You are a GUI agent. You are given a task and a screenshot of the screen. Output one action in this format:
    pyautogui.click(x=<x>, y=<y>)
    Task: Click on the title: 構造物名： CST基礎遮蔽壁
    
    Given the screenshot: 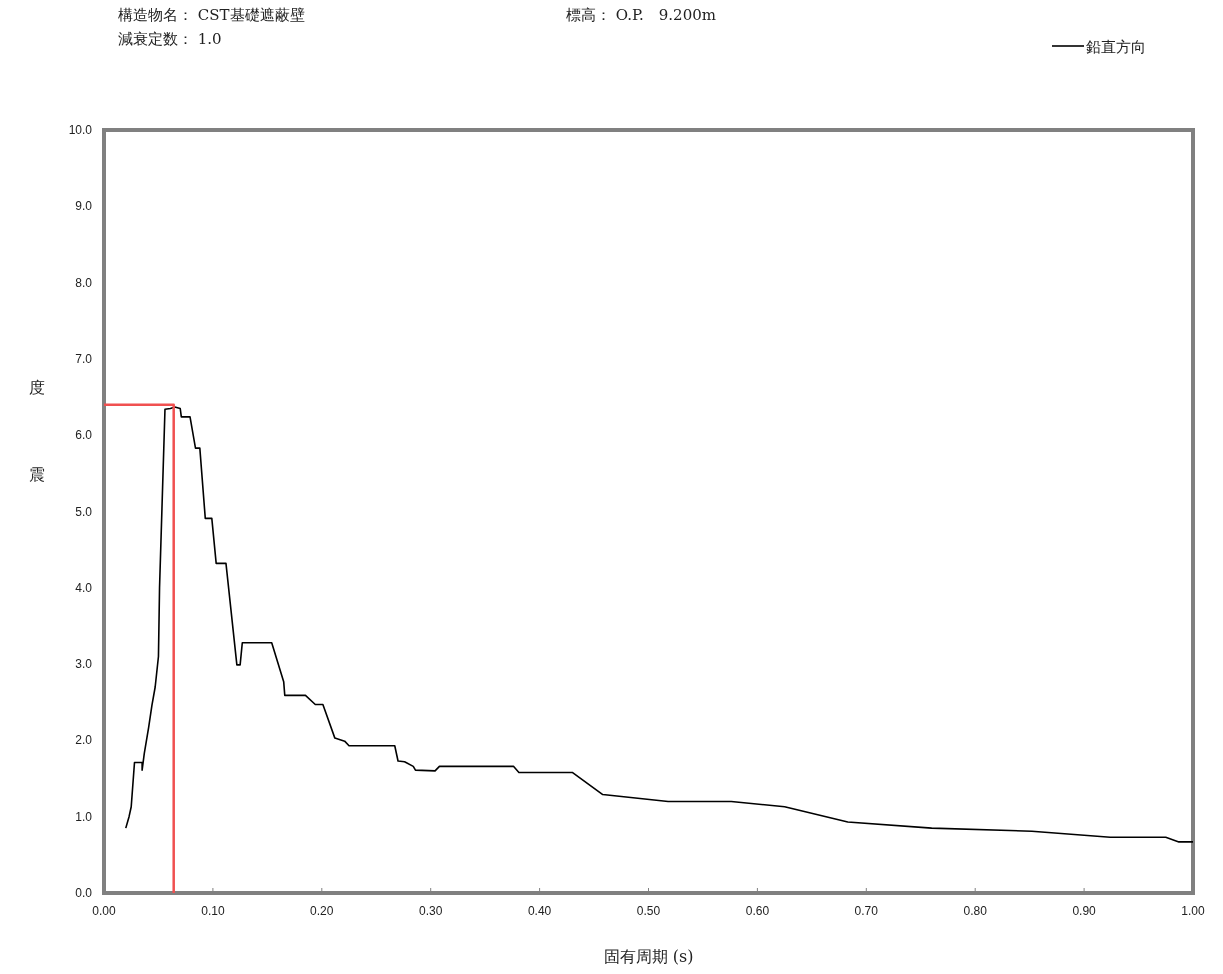 What is the action you would take?
    pyautogui.click(x=211, y=15)
    